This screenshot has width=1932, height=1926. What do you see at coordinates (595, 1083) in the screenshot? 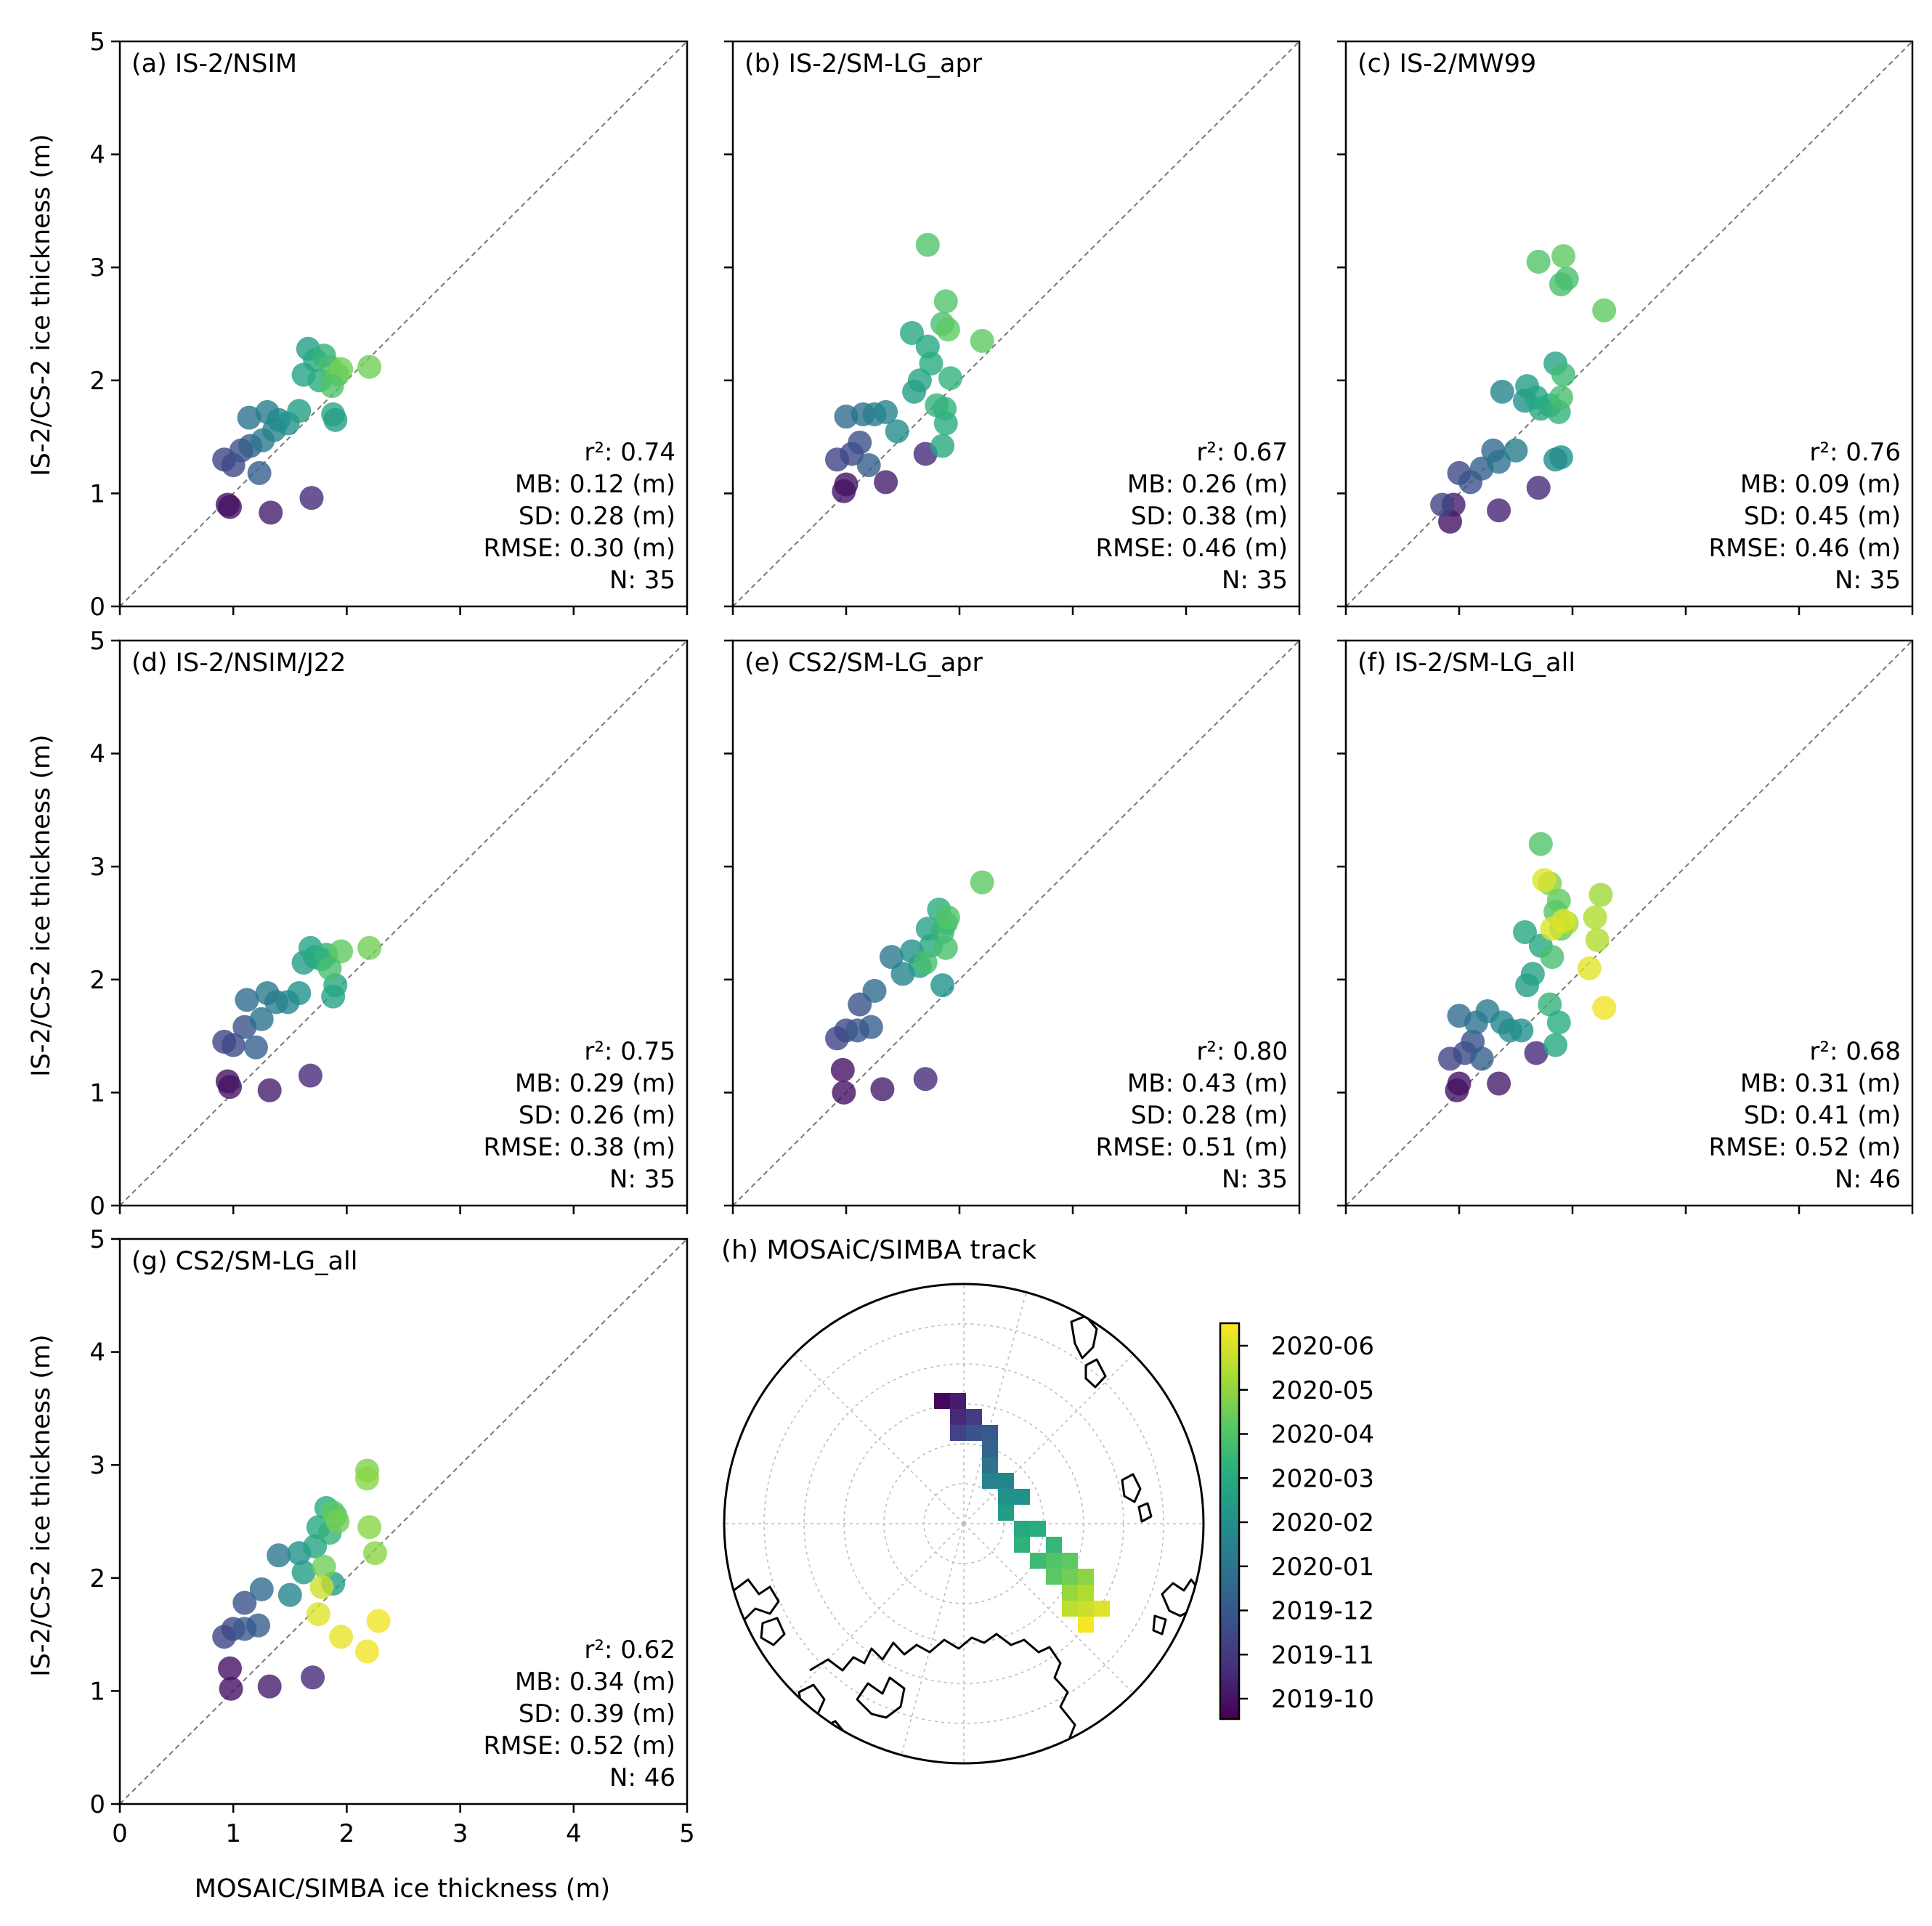
I see `stats-line: MB: 0.29 (m)` at bounding box center [595, 1083].